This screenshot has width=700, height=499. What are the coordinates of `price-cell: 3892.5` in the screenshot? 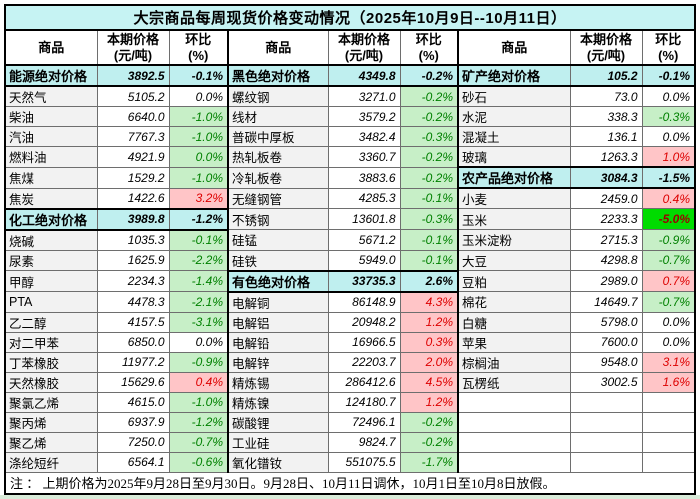 It's located at (133, 75).